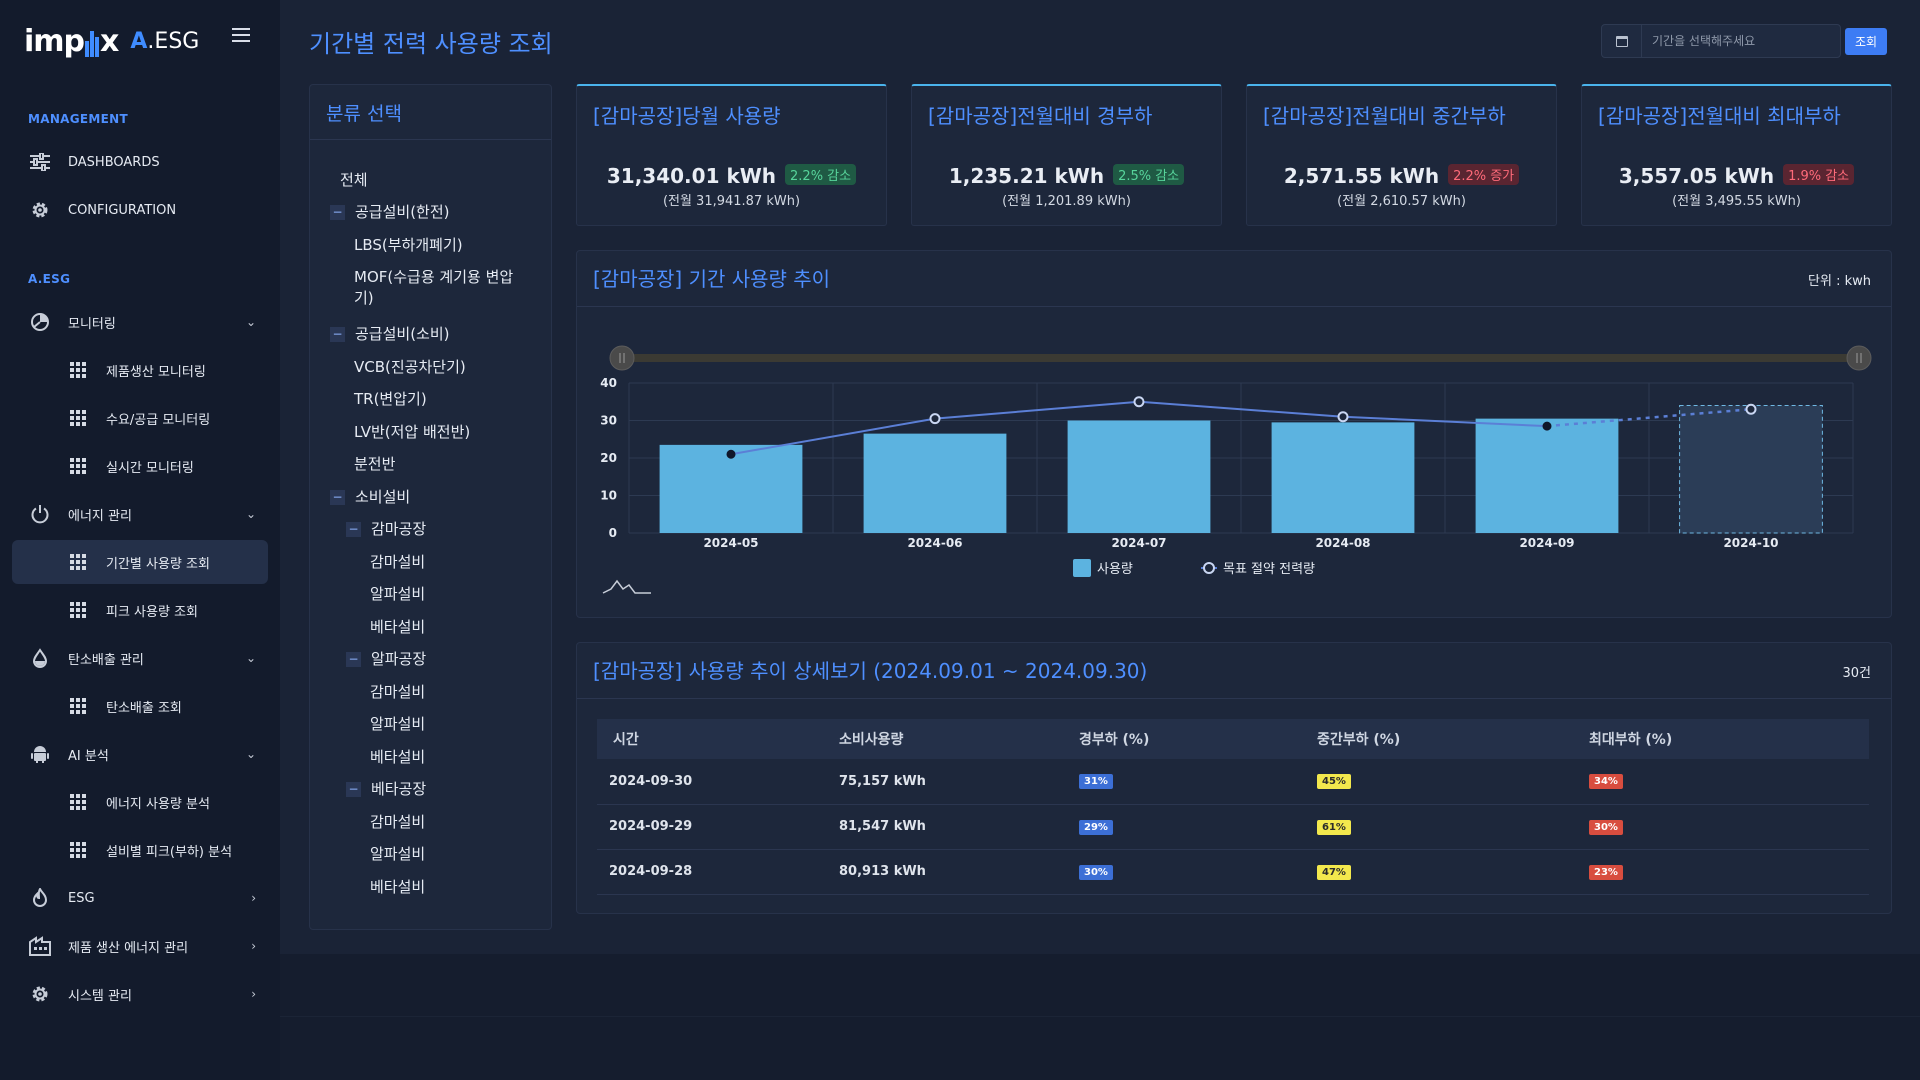  Describe the element at coordinates (386, 788) in the screenshot. I see `tree-node-beta-factory: − 베타공장` at that location.